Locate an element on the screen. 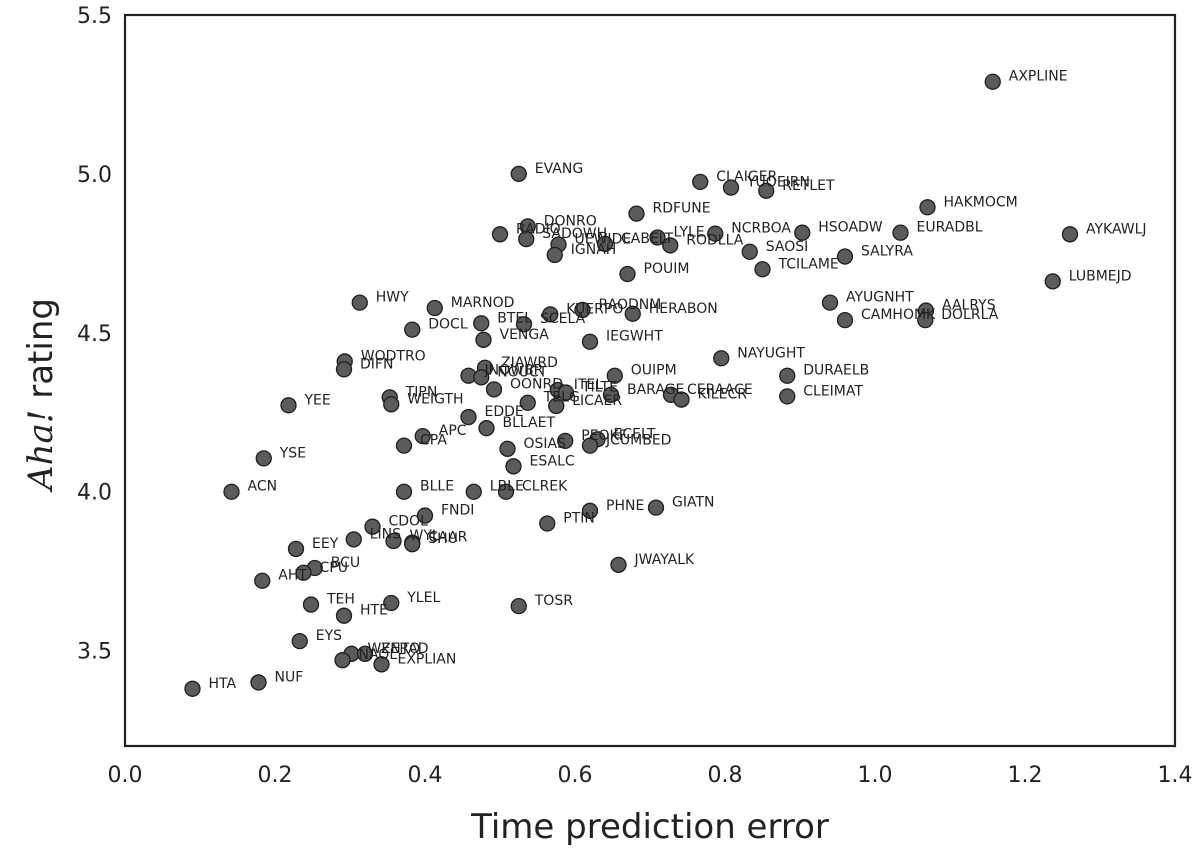 This screenshot has height=853, width=1200. point-label: NUF is located at coordinates (289, 677).